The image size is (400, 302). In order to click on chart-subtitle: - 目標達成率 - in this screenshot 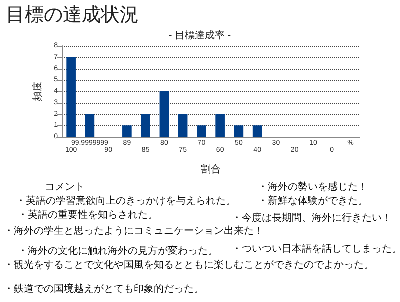, I will do `click(200, 36)`.